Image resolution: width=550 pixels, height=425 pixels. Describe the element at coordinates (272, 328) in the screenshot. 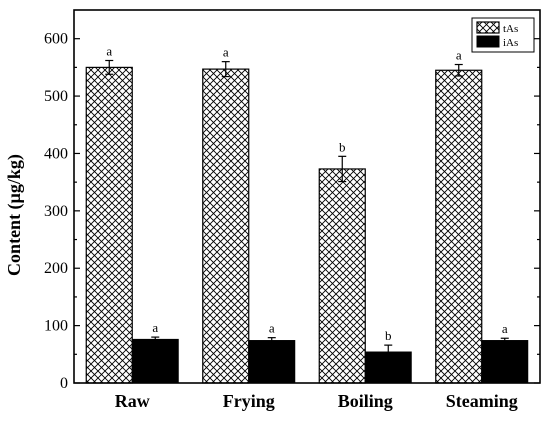

I see `significance-label-iAs-frying: a` at that location.